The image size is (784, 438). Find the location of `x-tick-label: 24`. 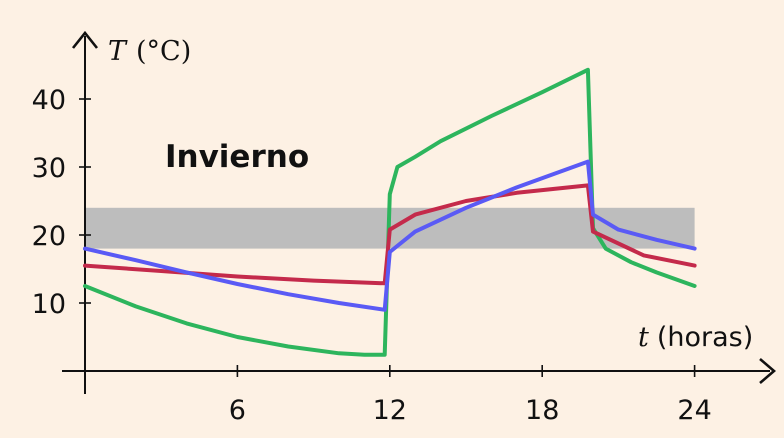

x-tick-label: 24 is located at coordinates (694, 410).